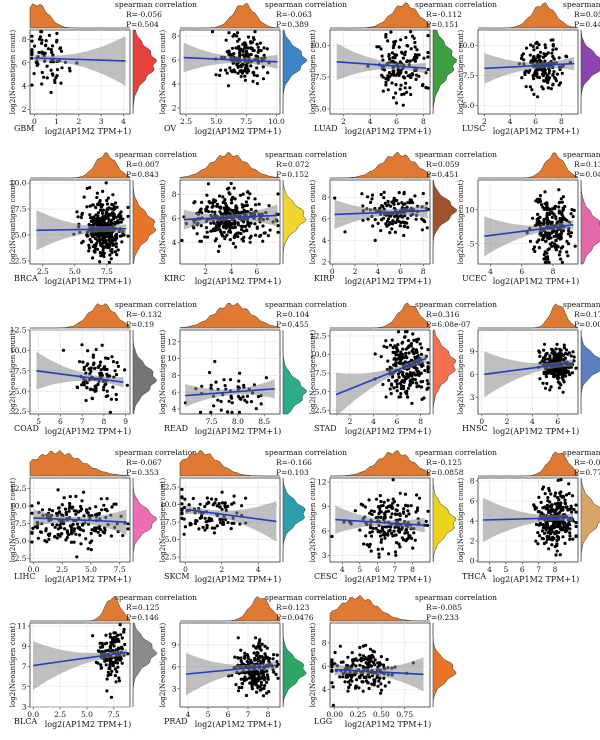 The image size is (600, 740). What do you see at coordinates (324, 261) in the screenshot?
I see `y-tick-label: 2` at bounding box center [324, 261].